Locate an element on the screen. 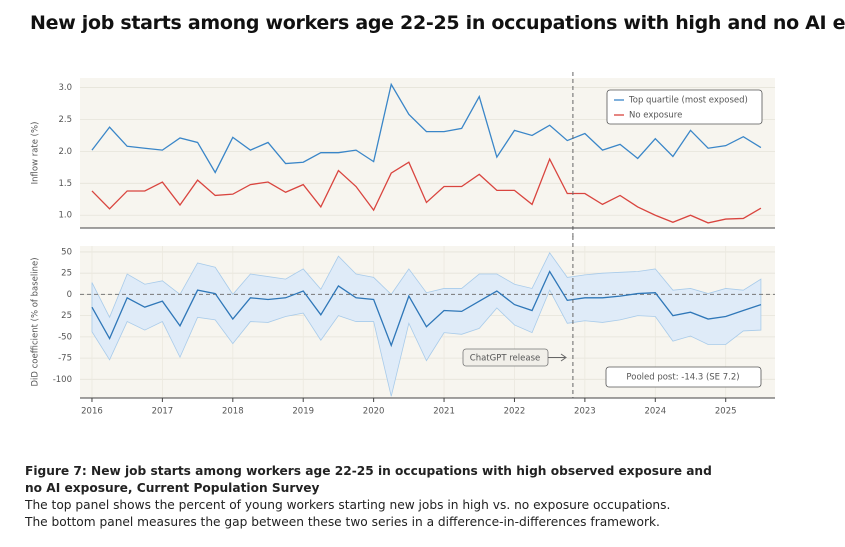  x-tick-label: 2025 is located at coordinates (726, 412).